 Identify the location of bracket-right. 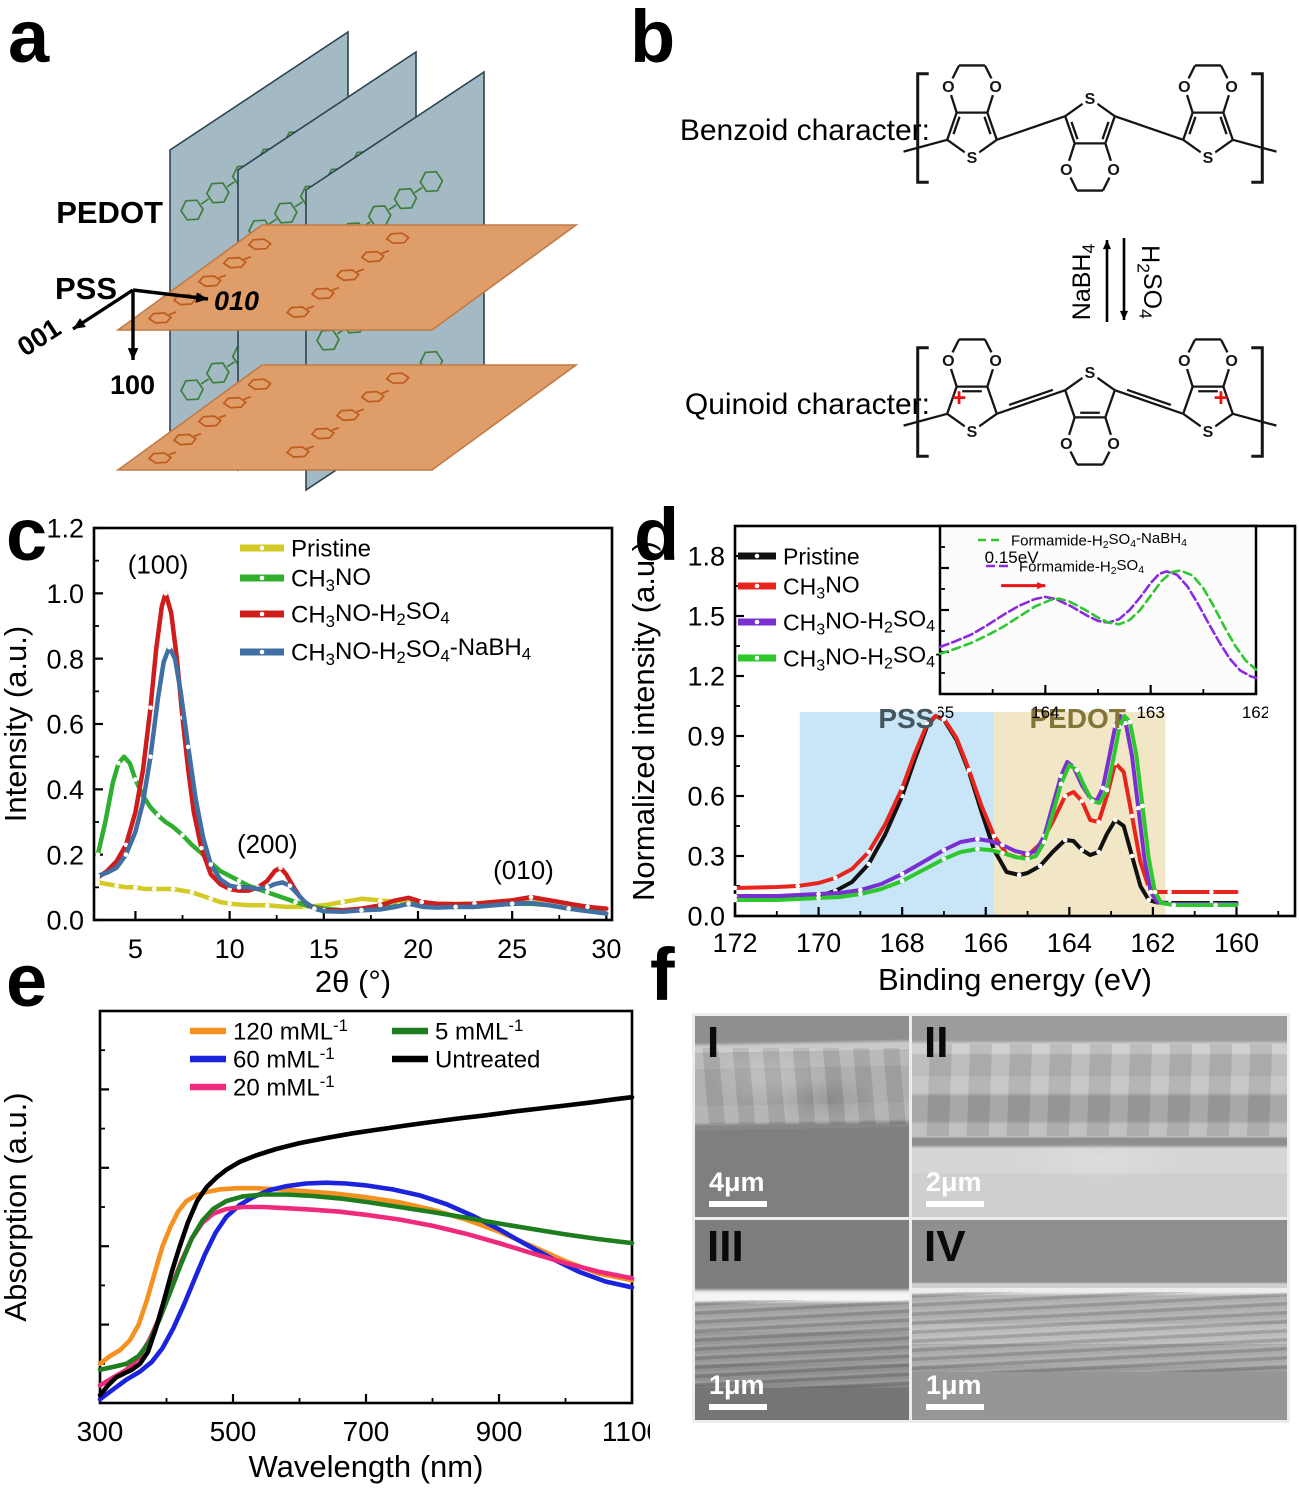
(1257, 402).